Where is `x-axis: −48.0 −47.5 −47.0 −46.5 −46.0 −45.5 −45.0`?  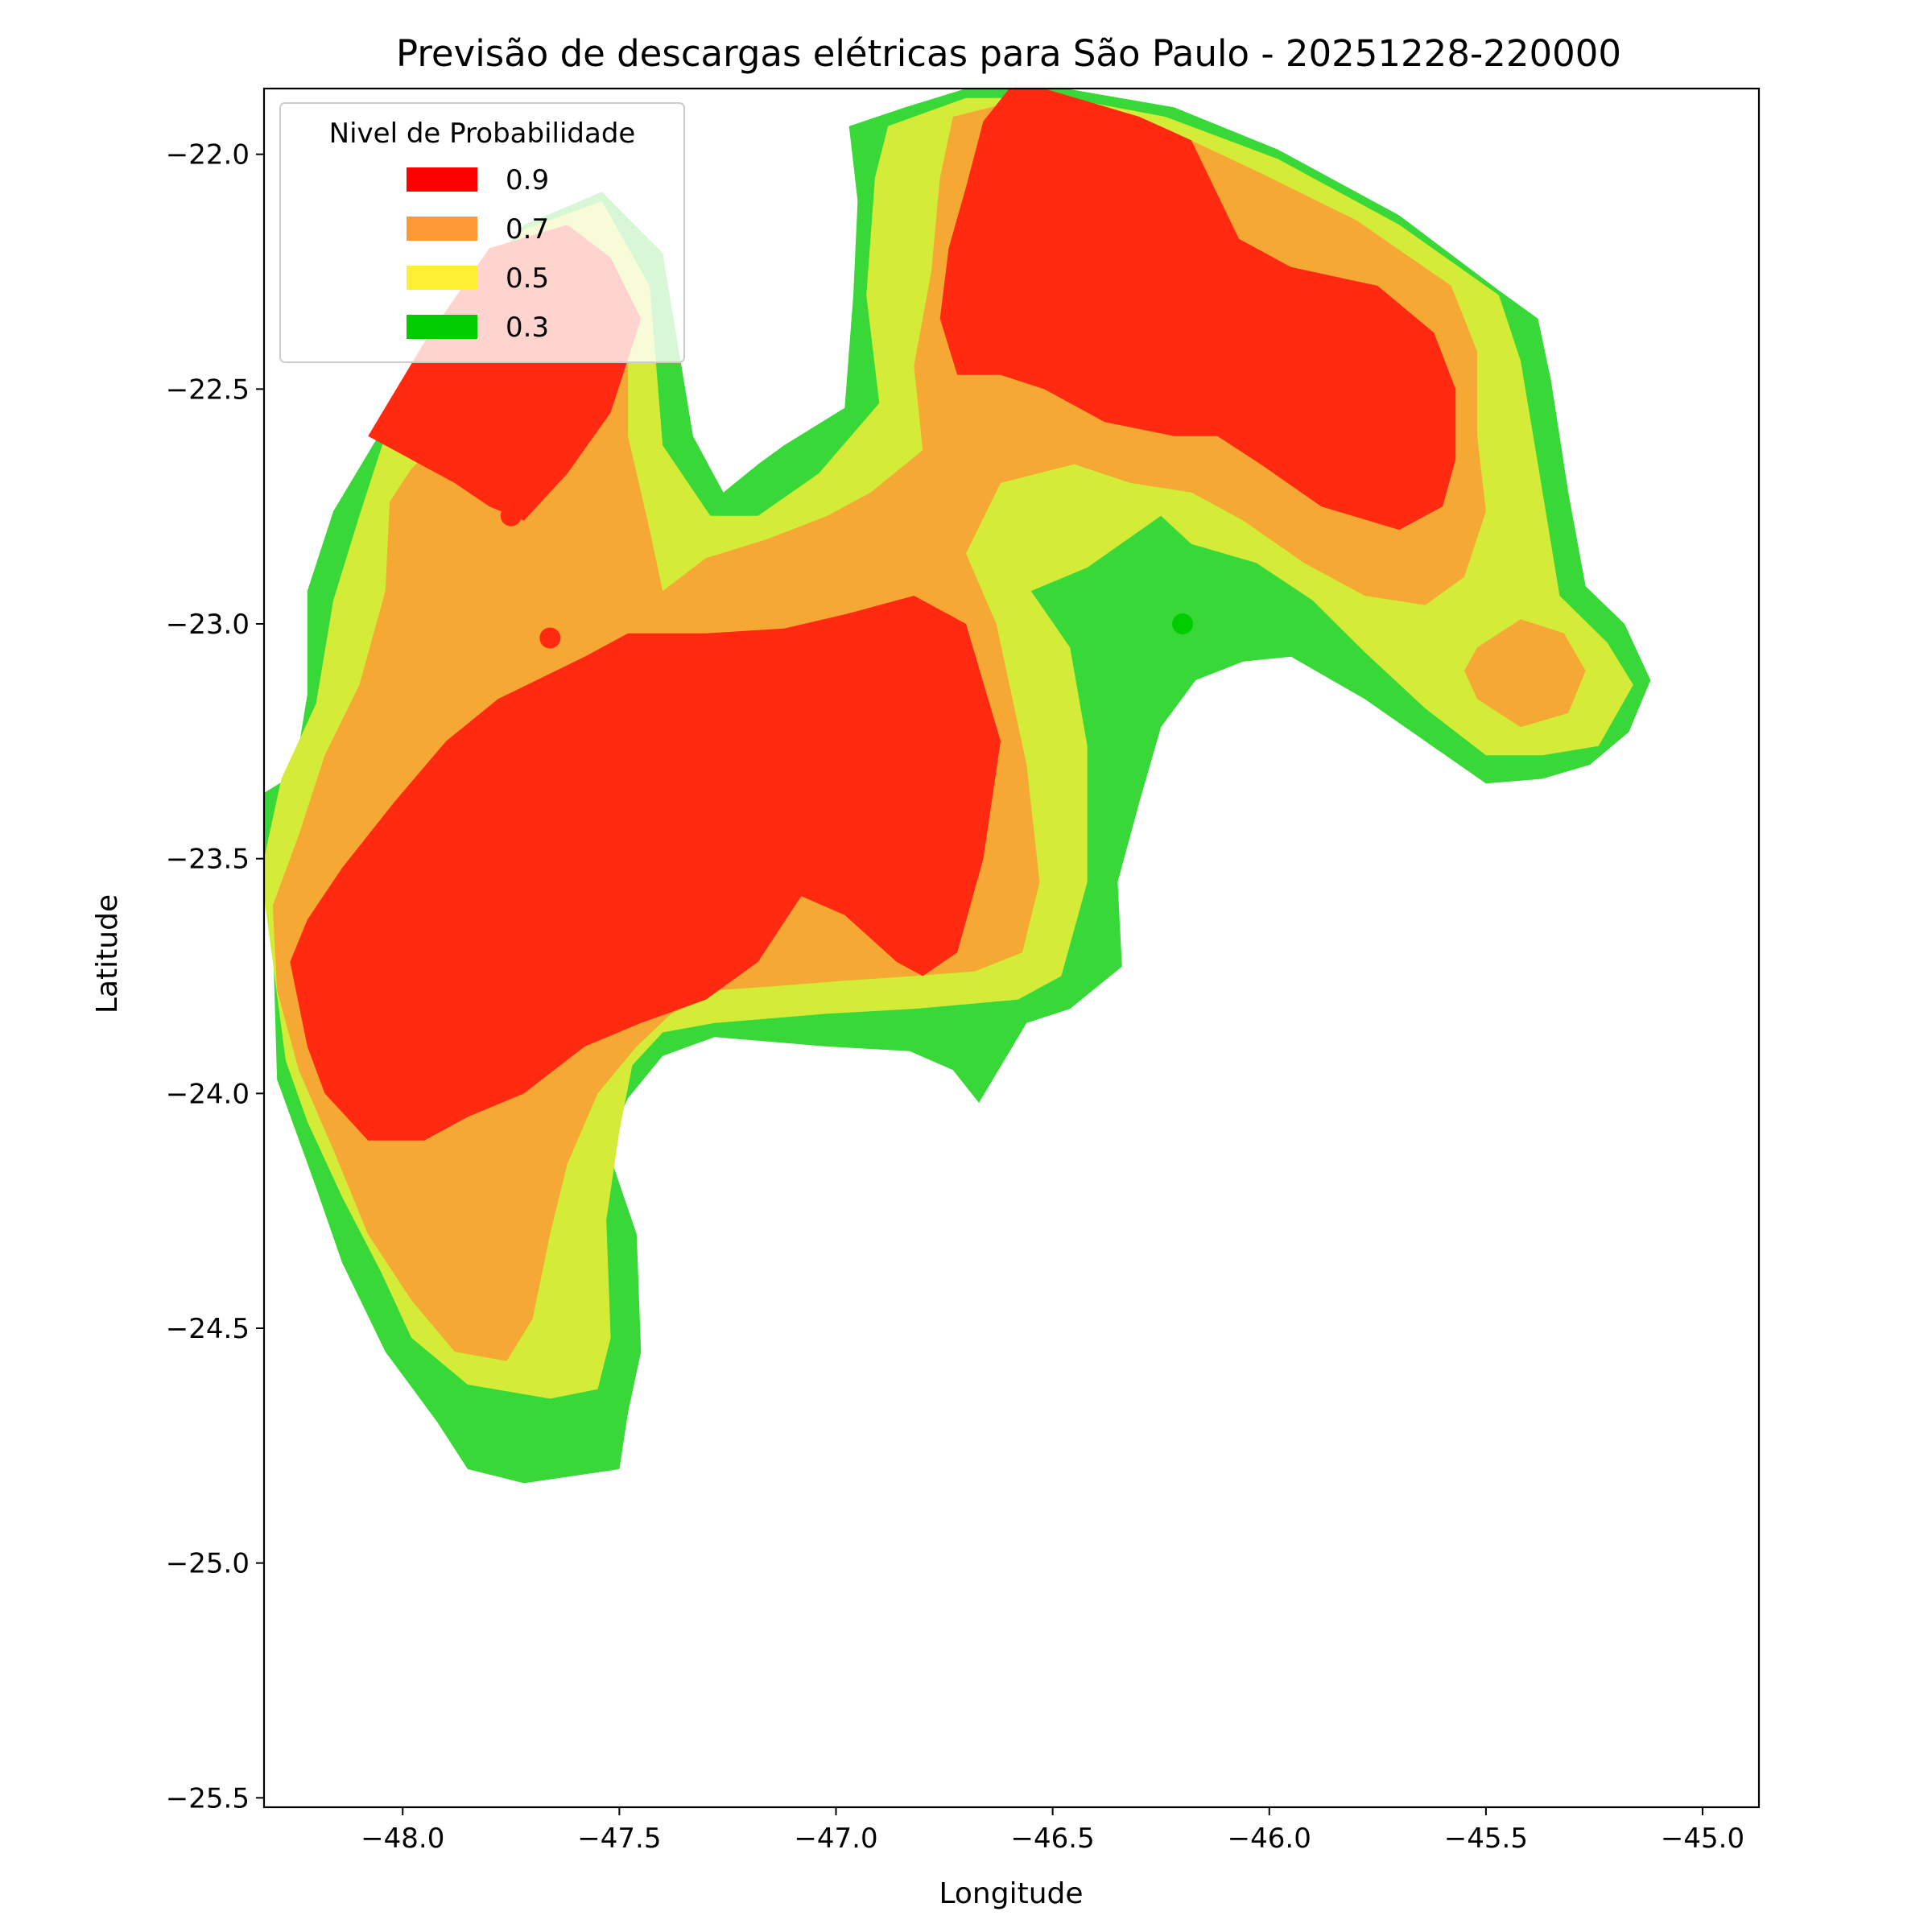
x-axis: −48.0 −47.5 −47.0 −46.5 −46.0 −45.5 −45.0 is located at coordinates (1052, 1831).